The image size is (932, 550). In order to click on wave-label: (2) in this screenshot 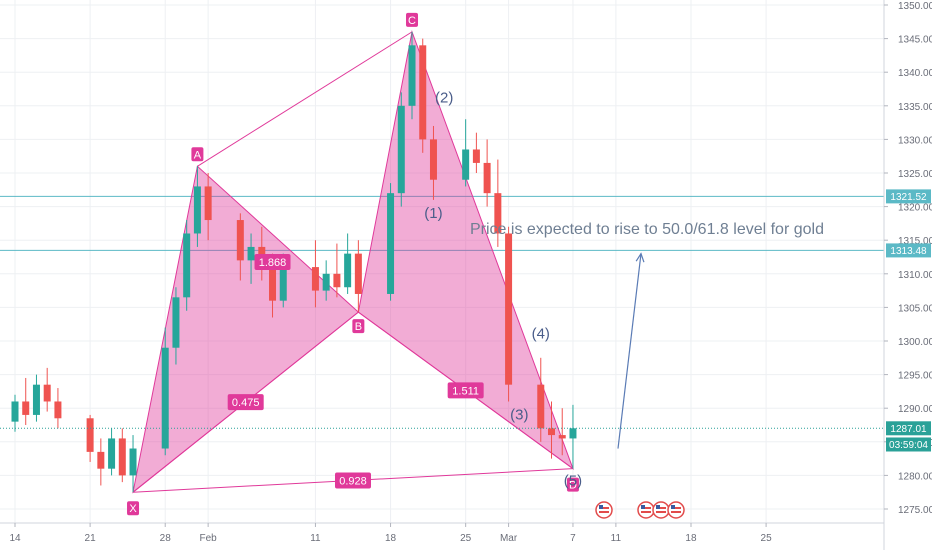, I will do `click(444, 97)`.